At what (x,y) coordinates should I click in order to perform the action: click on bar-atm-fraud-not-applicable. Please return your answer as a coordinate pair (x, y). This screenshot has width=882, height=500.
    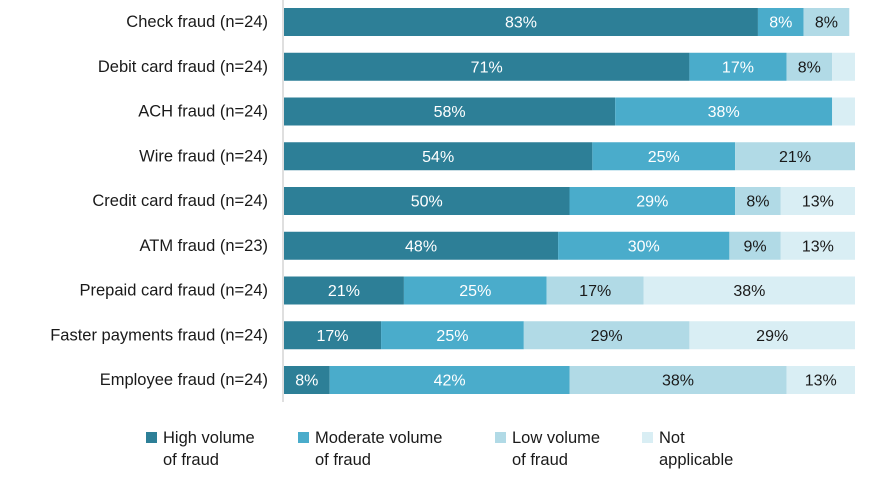
    Looking at the image, I should click on (817, 245).